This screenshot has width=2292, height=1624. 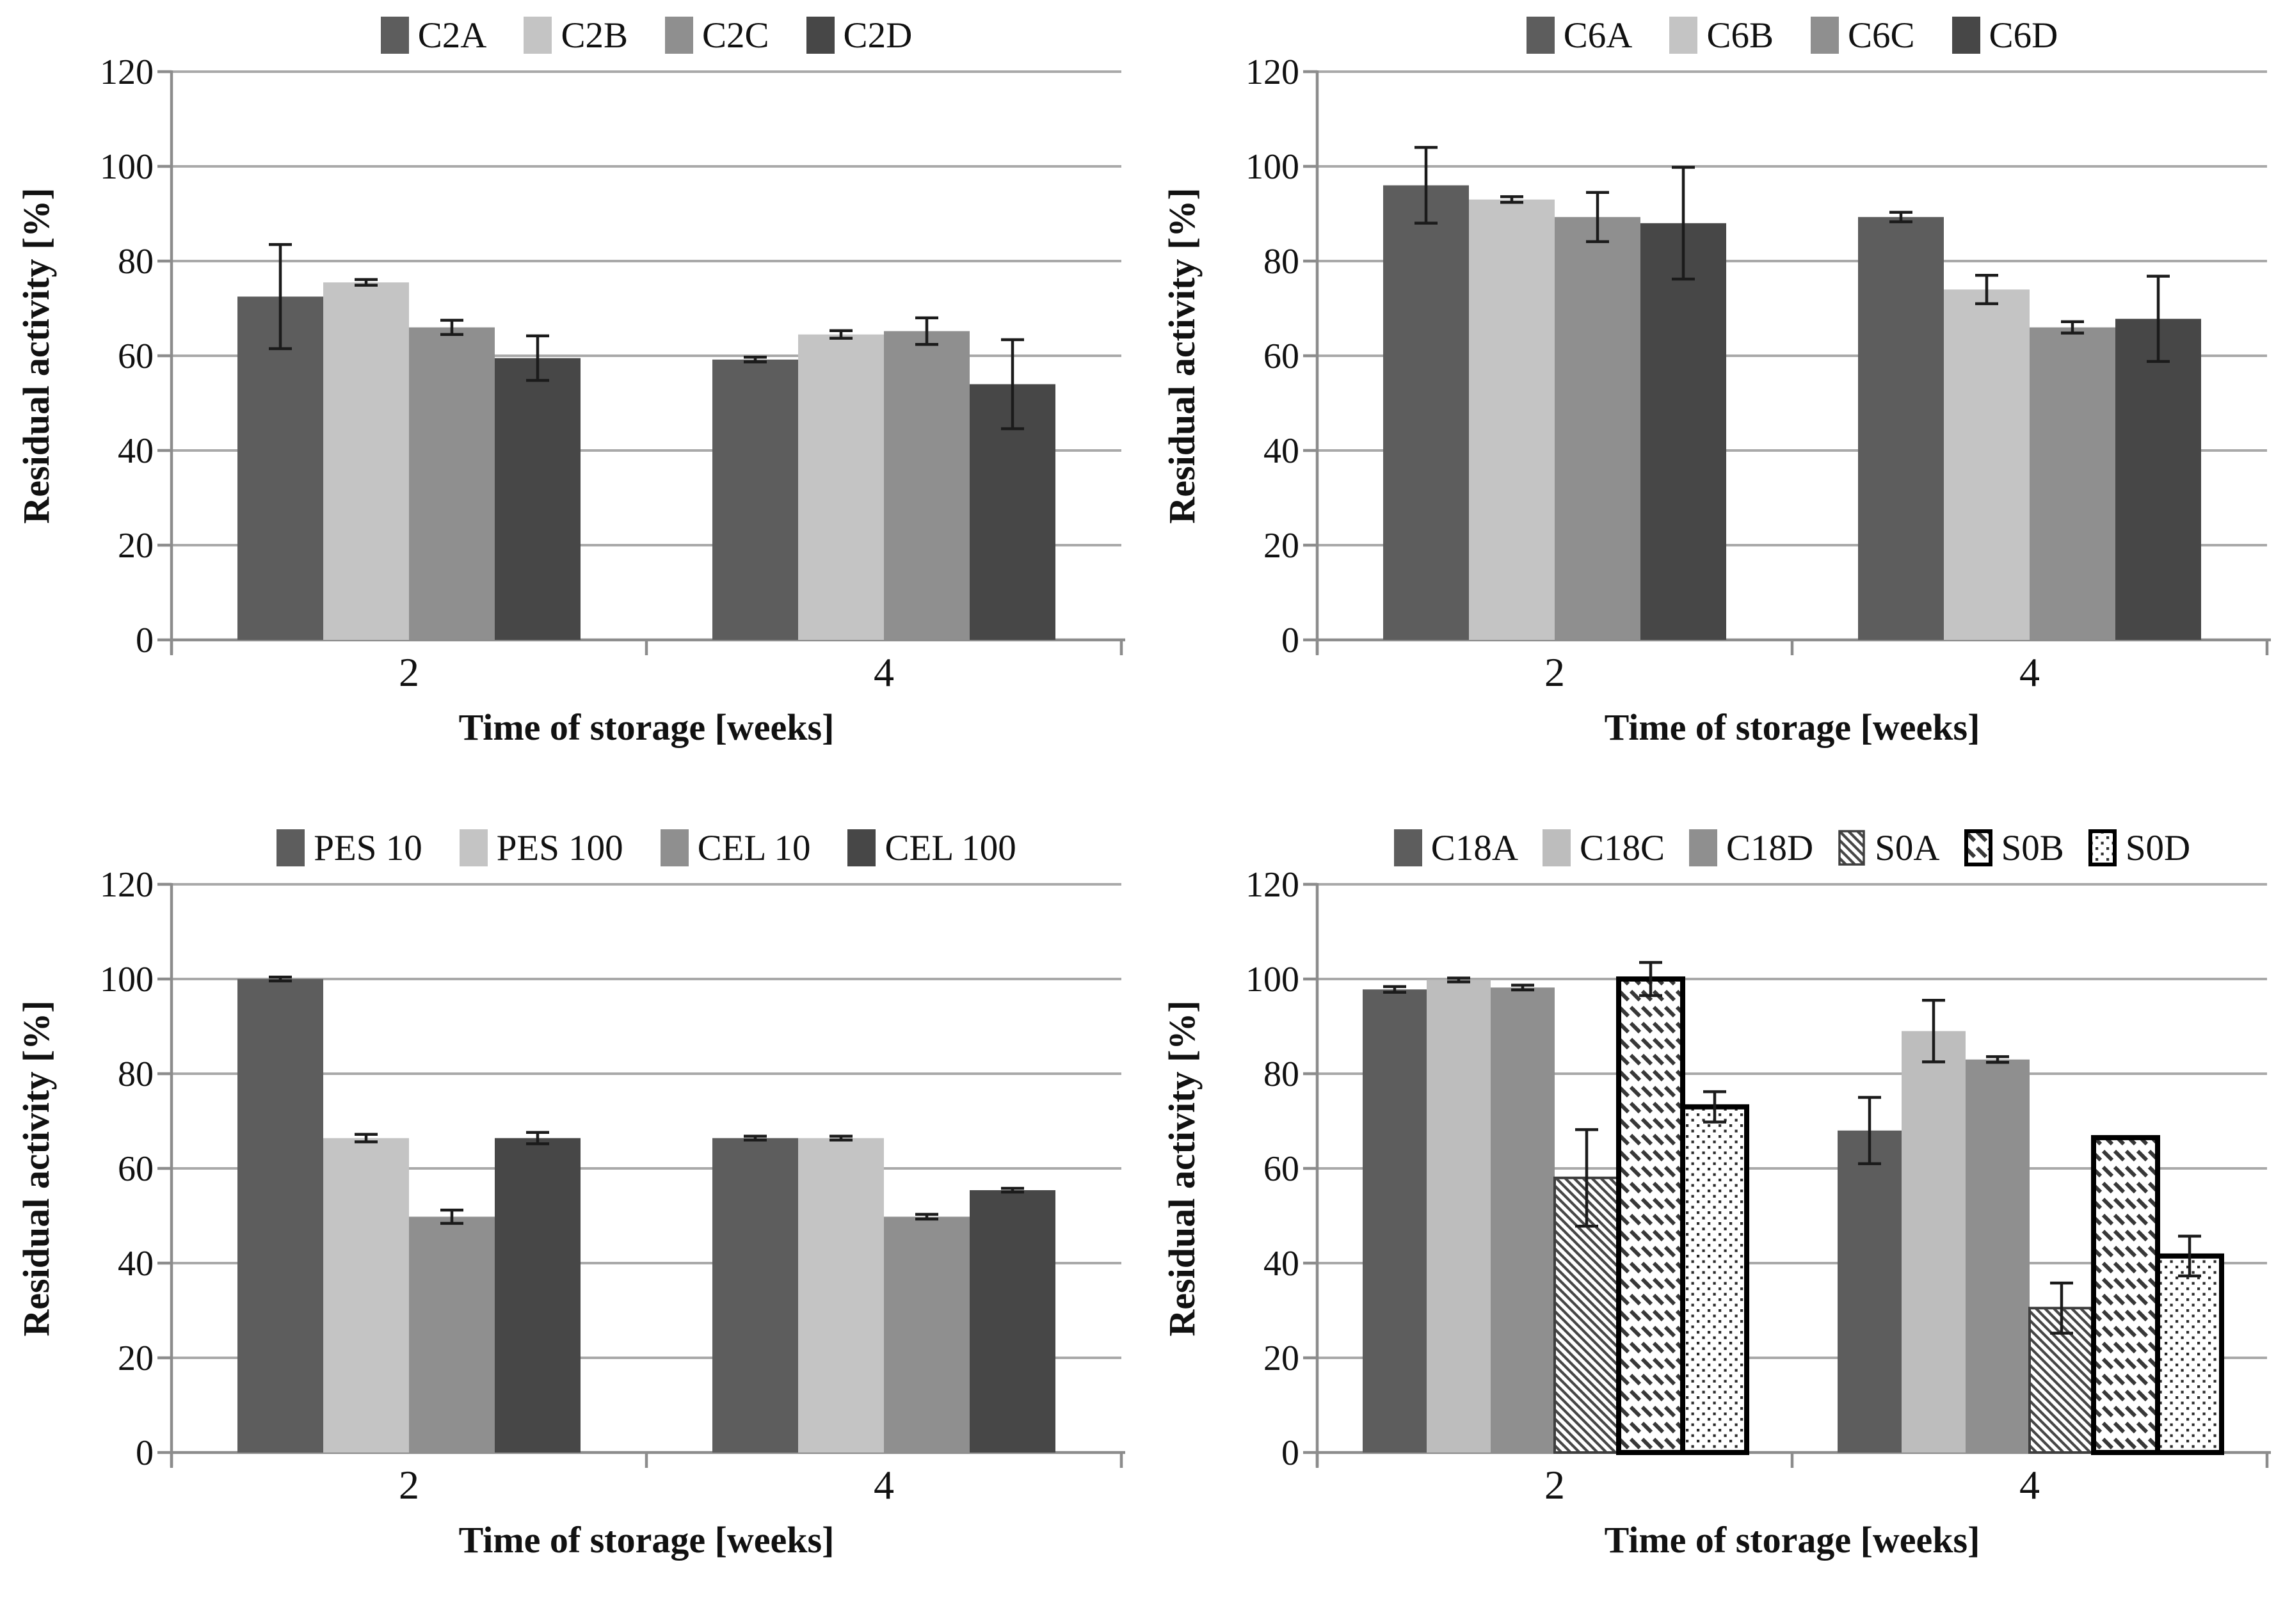 I want to click on legend-item-label: C2C, so click(x=735, y=35).